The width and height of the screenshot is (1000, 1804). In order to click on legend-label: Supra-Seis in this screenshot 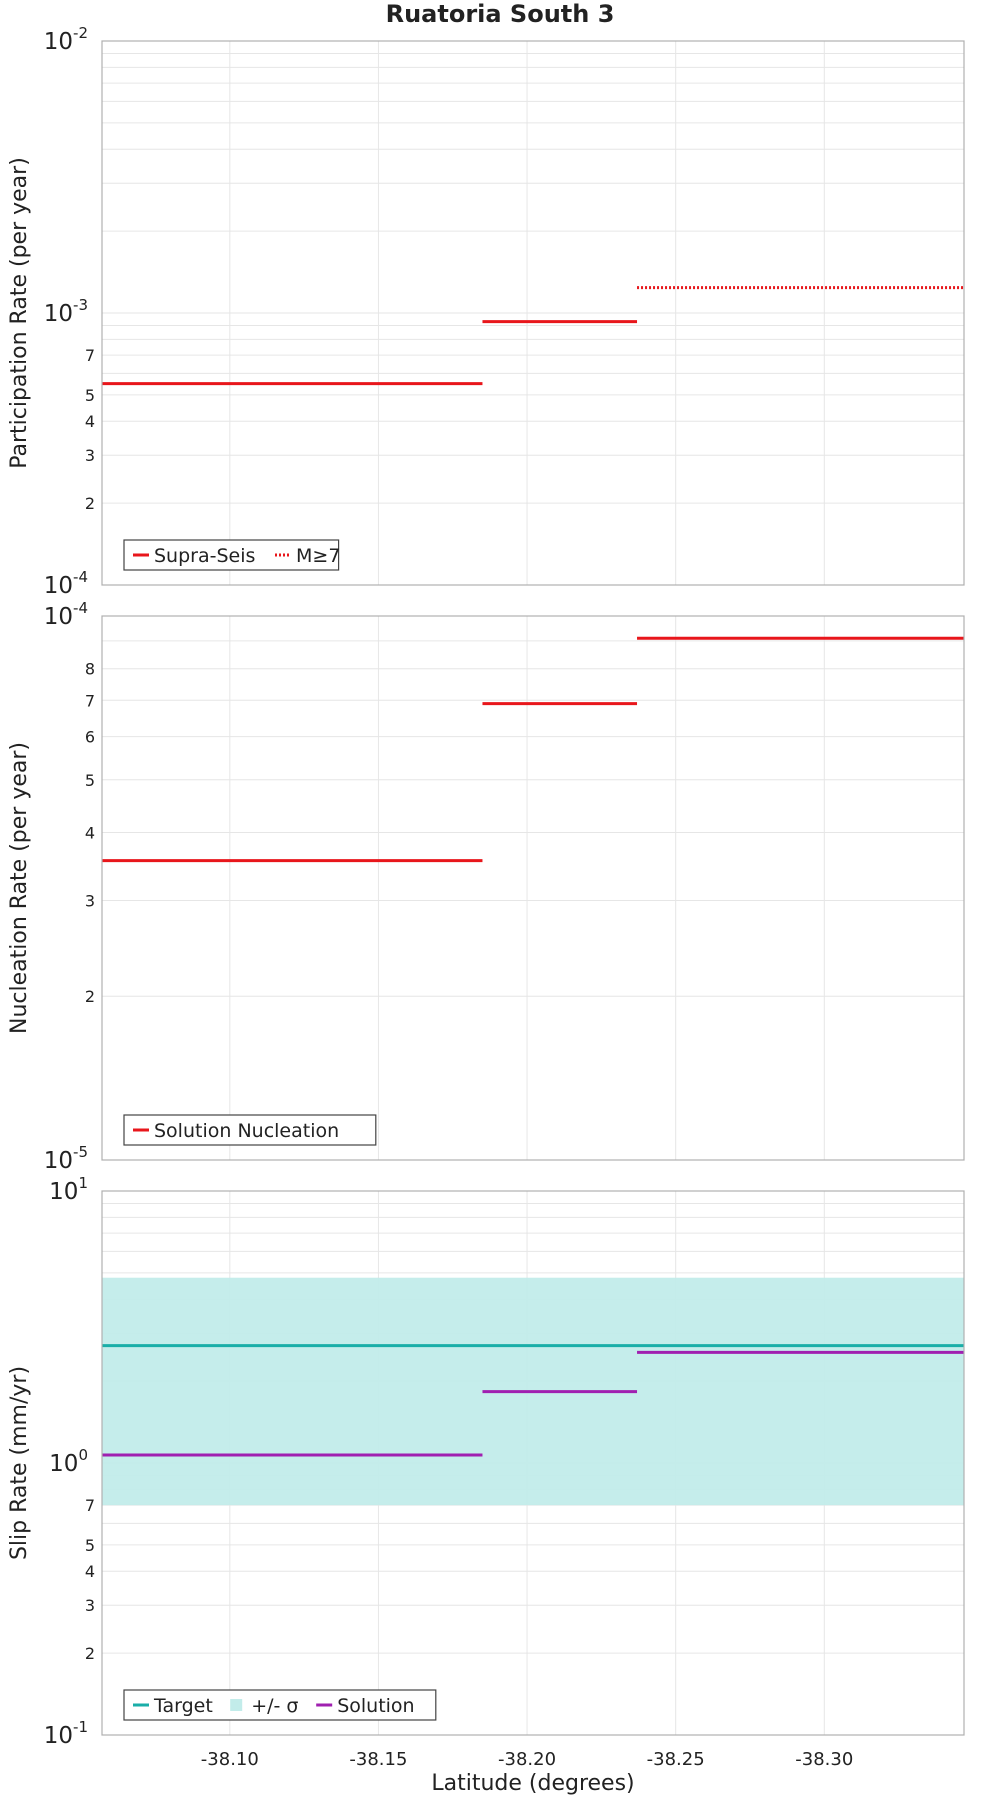, I will do `click(204, 556)`.